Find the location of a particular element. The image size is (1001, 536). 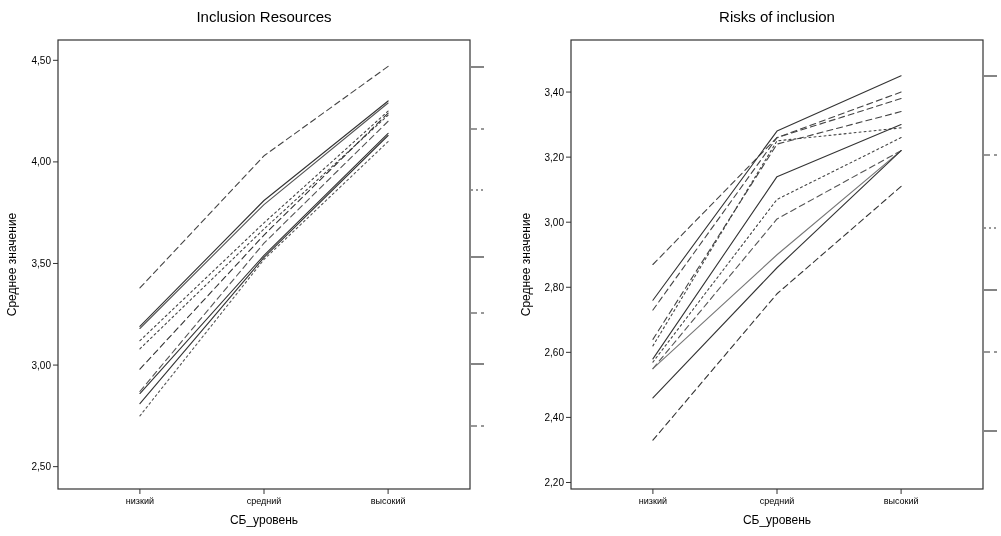

chart-title: Inclusion Resources is located at coordinates (264, 16).